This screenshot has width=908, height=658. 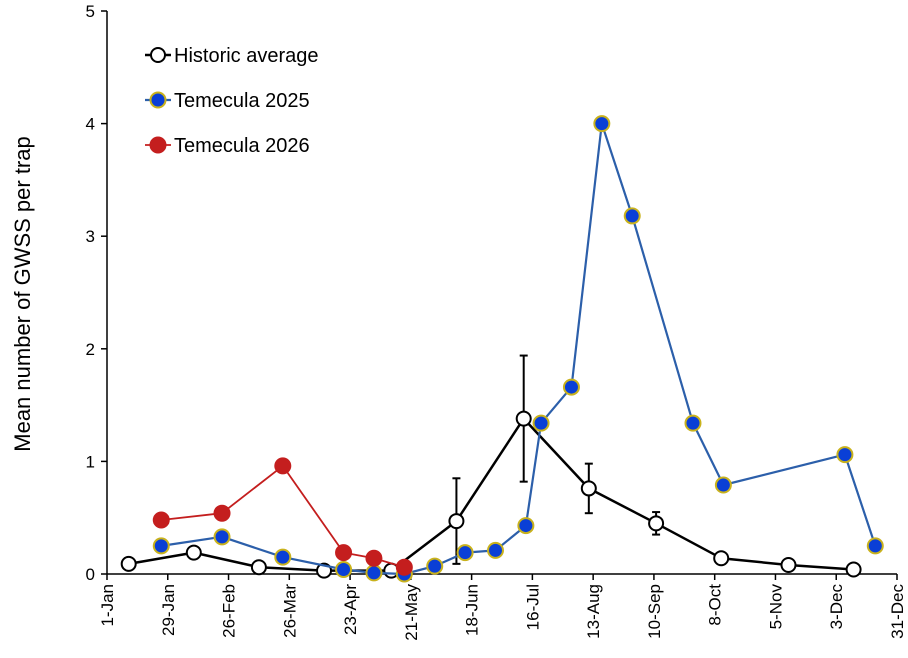 I want to click on x-tick-label: 3-Dec, so click(x=836, y=607).